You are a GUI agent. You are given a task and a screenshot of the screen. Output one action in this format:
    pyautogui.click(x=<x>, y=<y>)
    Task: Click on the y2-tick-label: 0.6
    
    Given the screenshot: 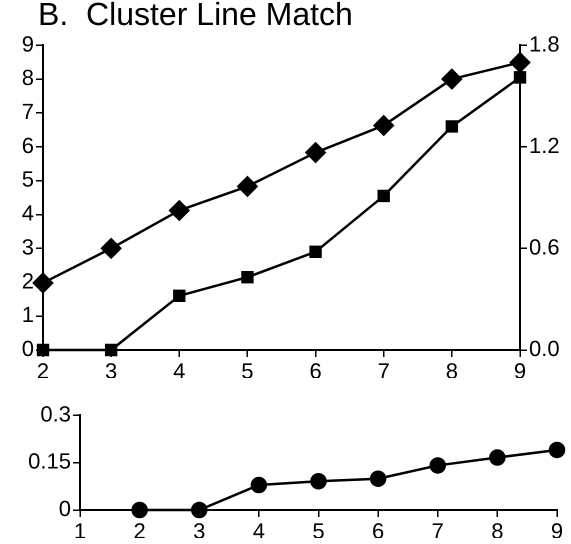 What is the action you would take?
    pyautogui.click(x=544, y=247)
    